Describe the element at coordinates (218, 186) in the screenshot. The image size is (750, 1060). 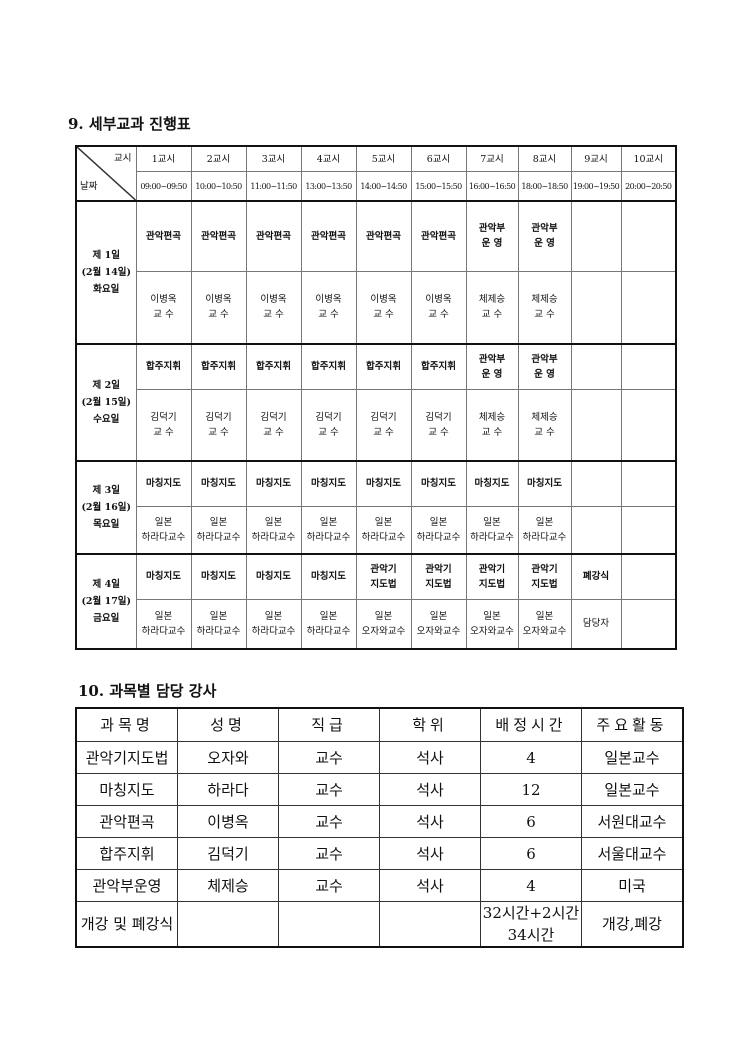
I see `time-header: 10:00~10:50` at that location.